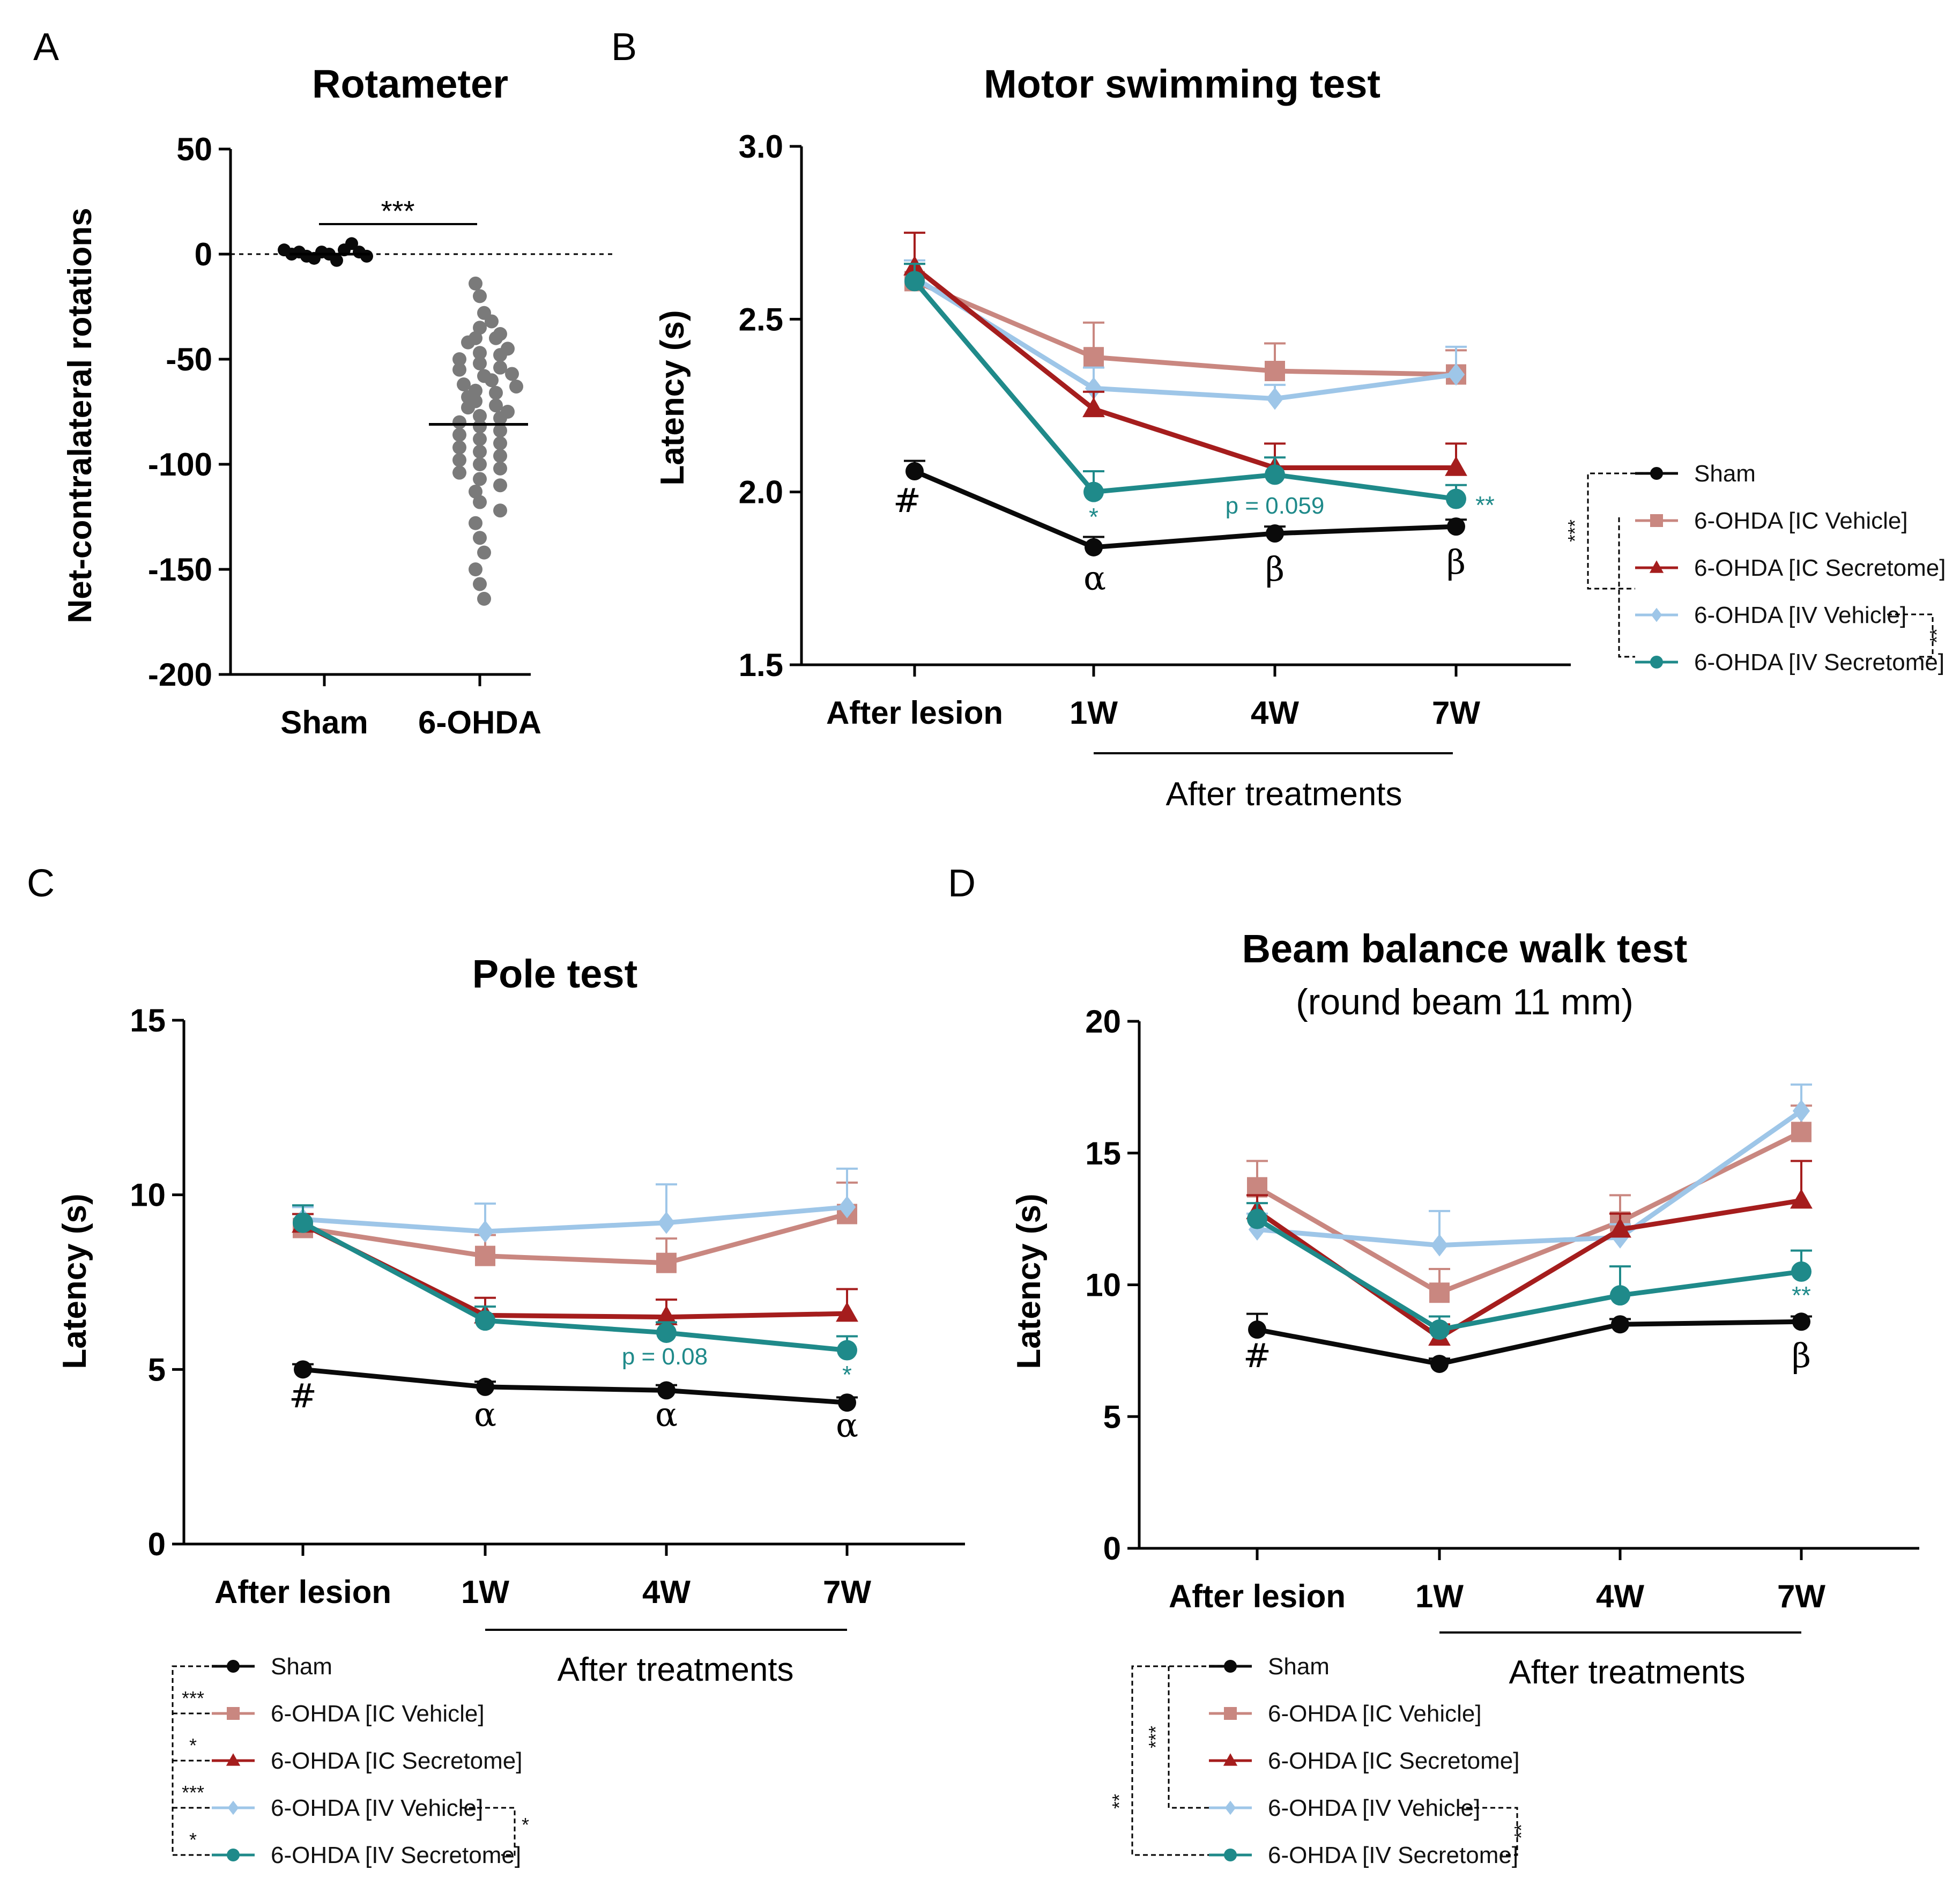 Image resolution: width=1960 pixels, height=1885 pixels. What do you see at coordinates (423, 461) in the screenshot?
I see `panel-a-points` at bounding box center [423, 461].